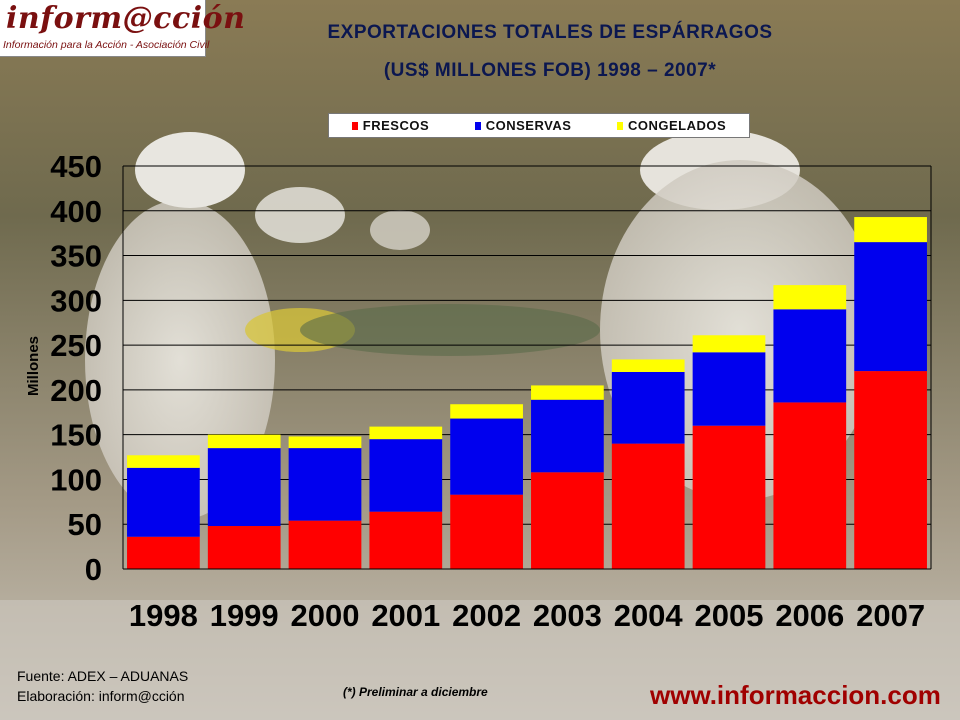  What do you see at coordinates (890, 230) in the screenshot?
I see `bar-congelados-2007` at bounding box center [890, 230].